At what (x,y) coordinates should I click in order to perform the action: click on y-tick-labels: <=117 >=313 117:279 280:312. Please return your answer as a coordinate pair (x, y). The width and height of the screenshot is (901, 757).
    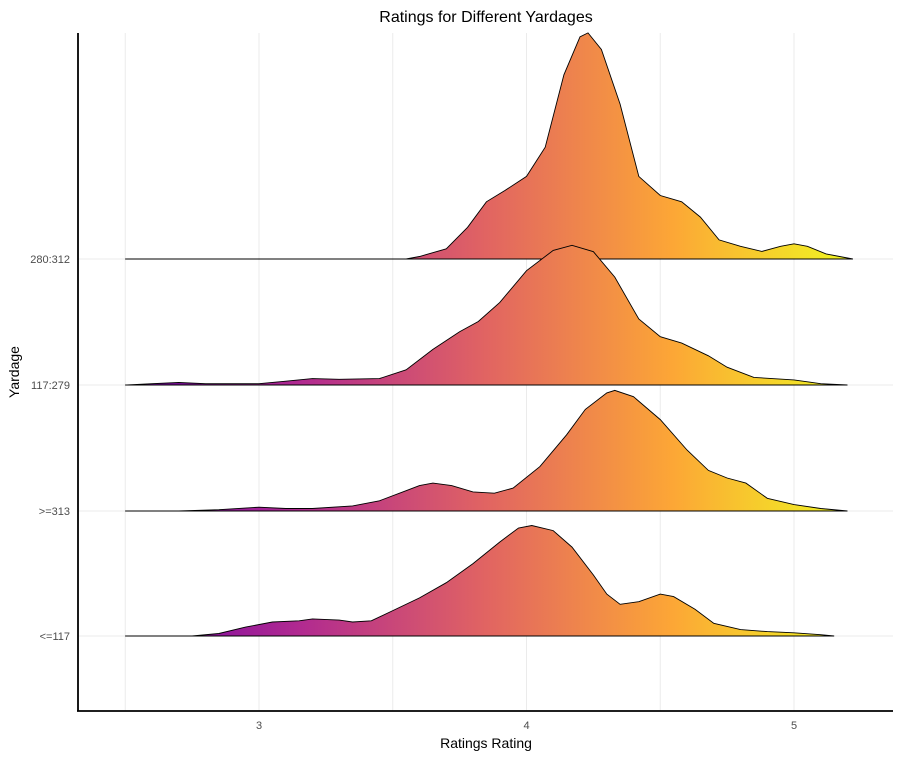
    Looking at the image, I should click on (50, 448).